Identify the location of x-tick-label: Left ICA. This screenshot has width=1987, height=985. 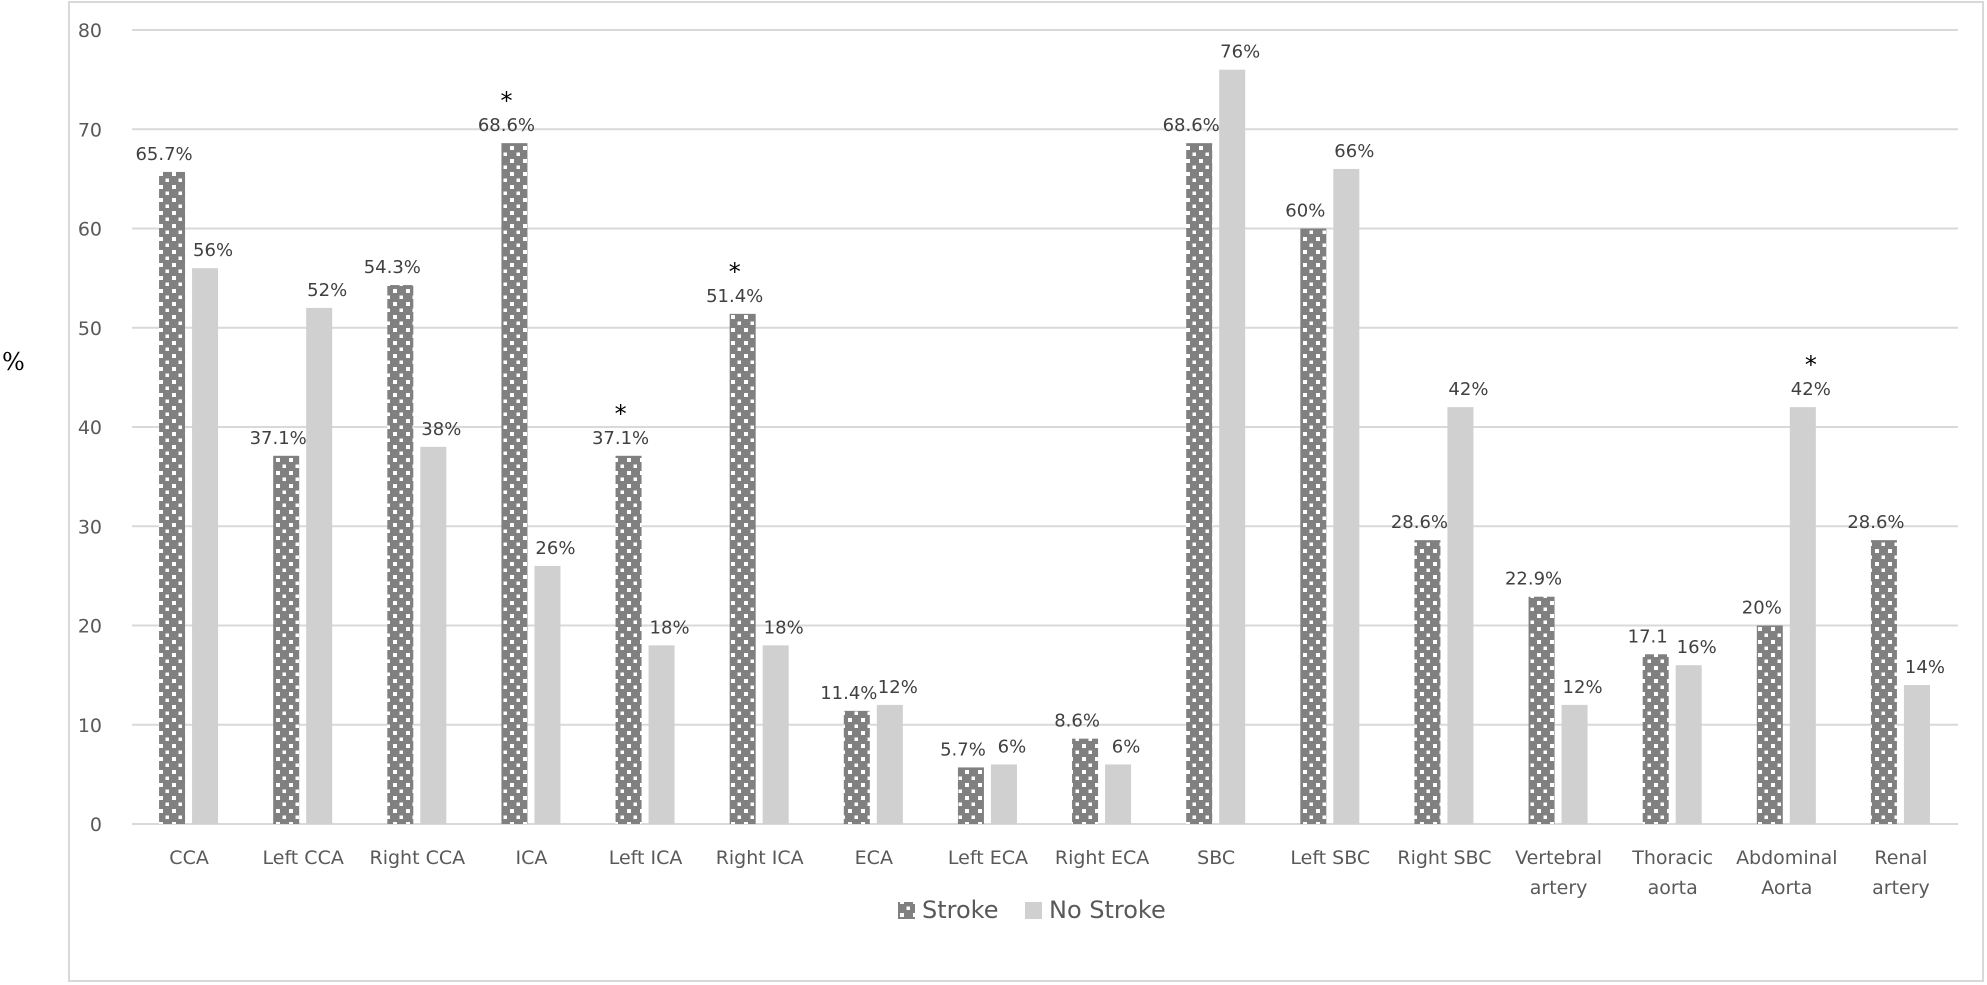
(646, 858).